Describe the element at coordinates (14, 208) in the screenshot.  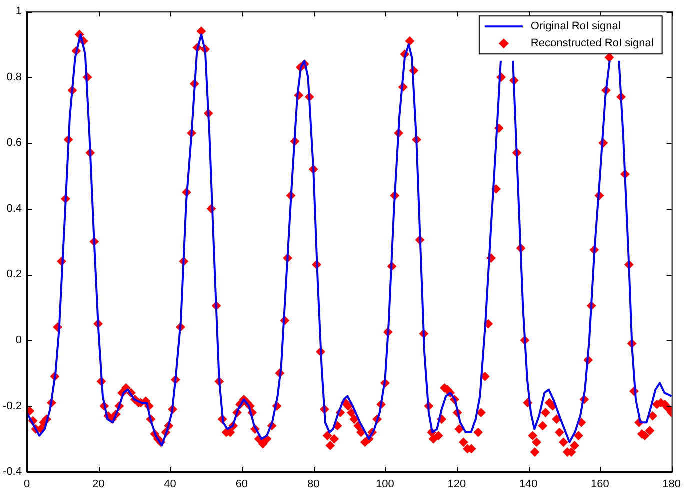
I see `y-tick-label: 0.4` at that location.